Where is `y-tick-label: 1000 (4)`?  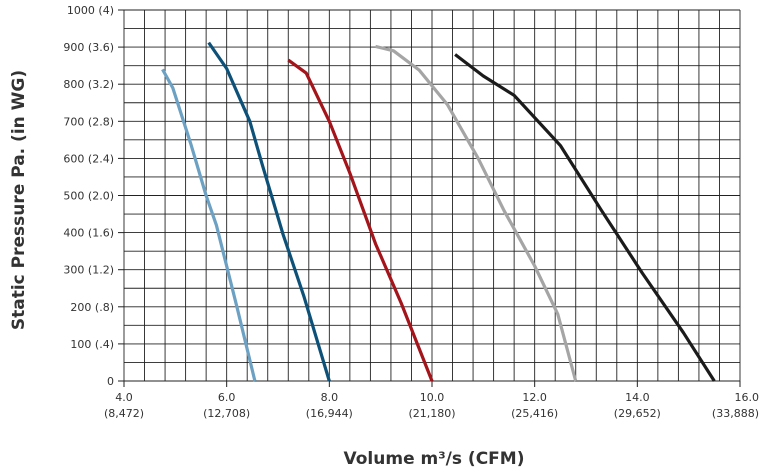
y-tick-label: 1000 (4) is located at coordinates (90, 10).